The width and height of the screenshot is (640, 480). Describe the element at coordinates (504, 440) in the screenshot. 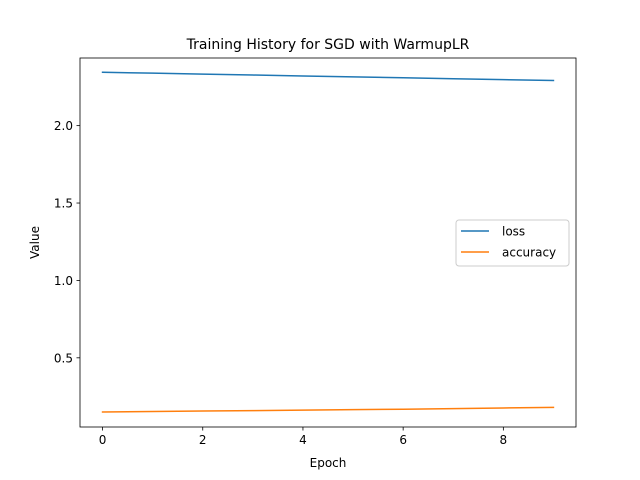

I see `x-tick-label: 8` at that location.